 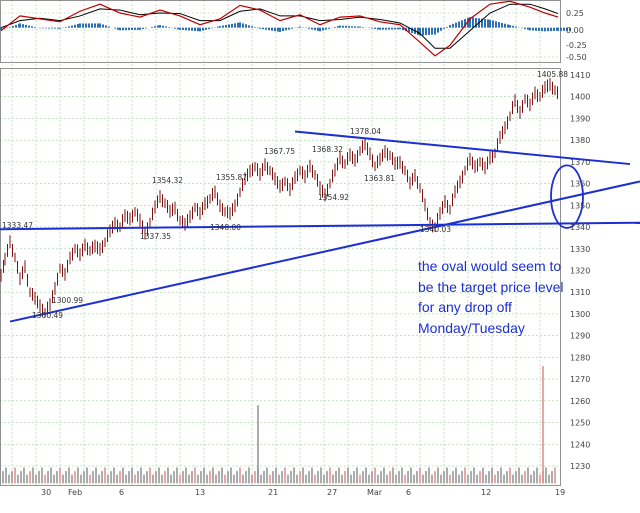 I want to click on y-tick-label: 1370, so click(x=580, y=162).